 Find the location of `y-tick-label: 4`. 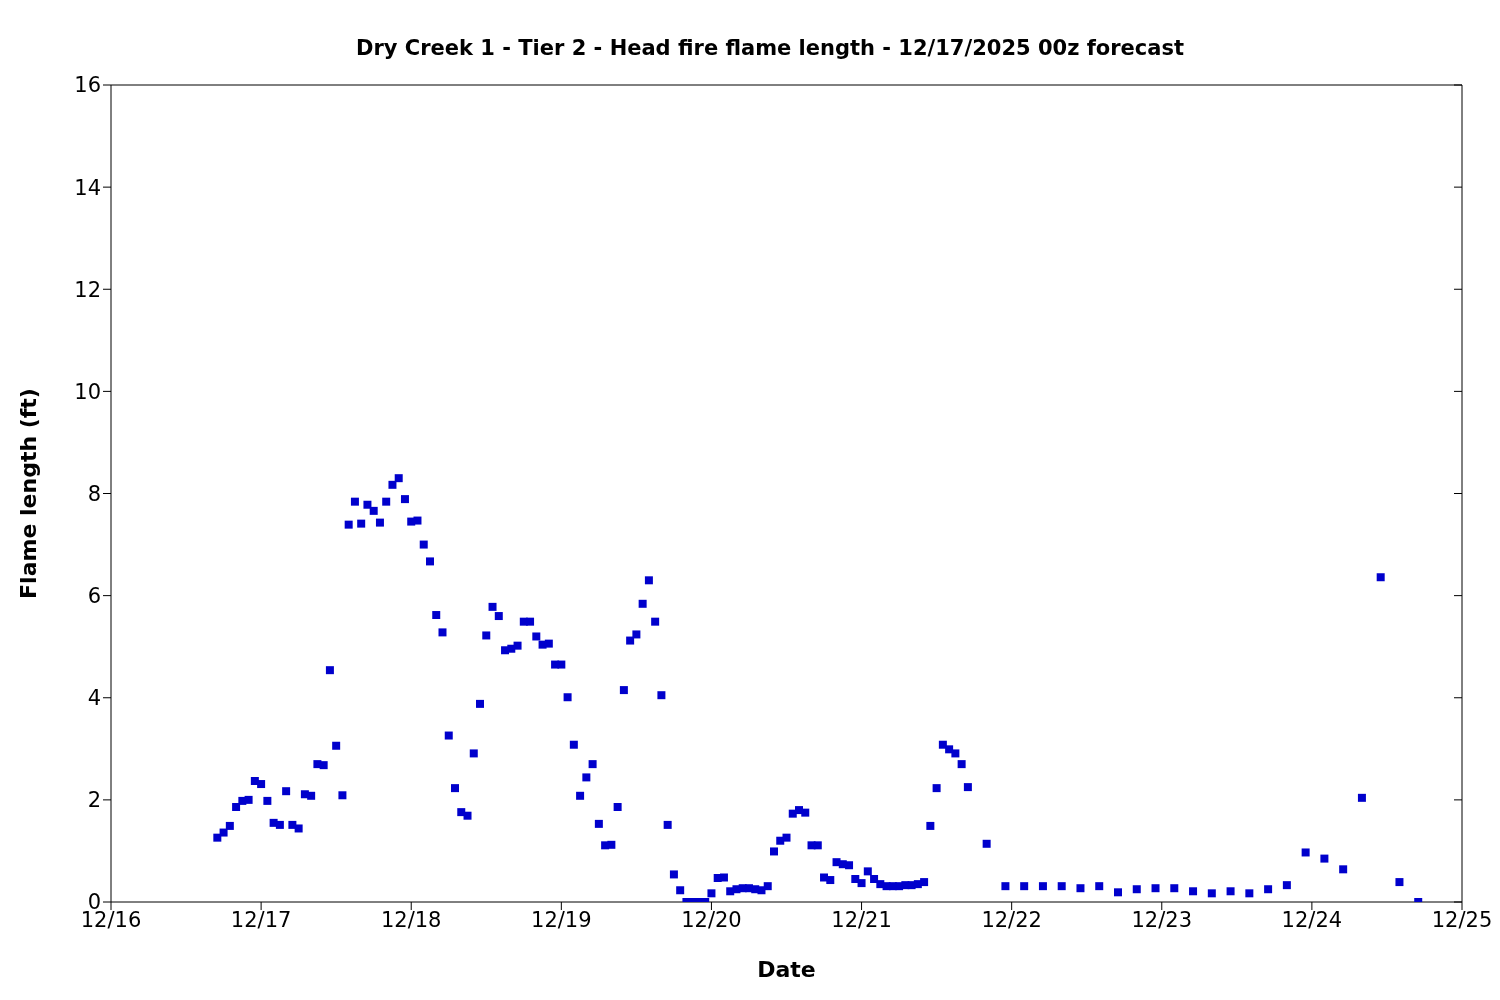

y-tick-label: 4 is located at coordinates (94, 698).